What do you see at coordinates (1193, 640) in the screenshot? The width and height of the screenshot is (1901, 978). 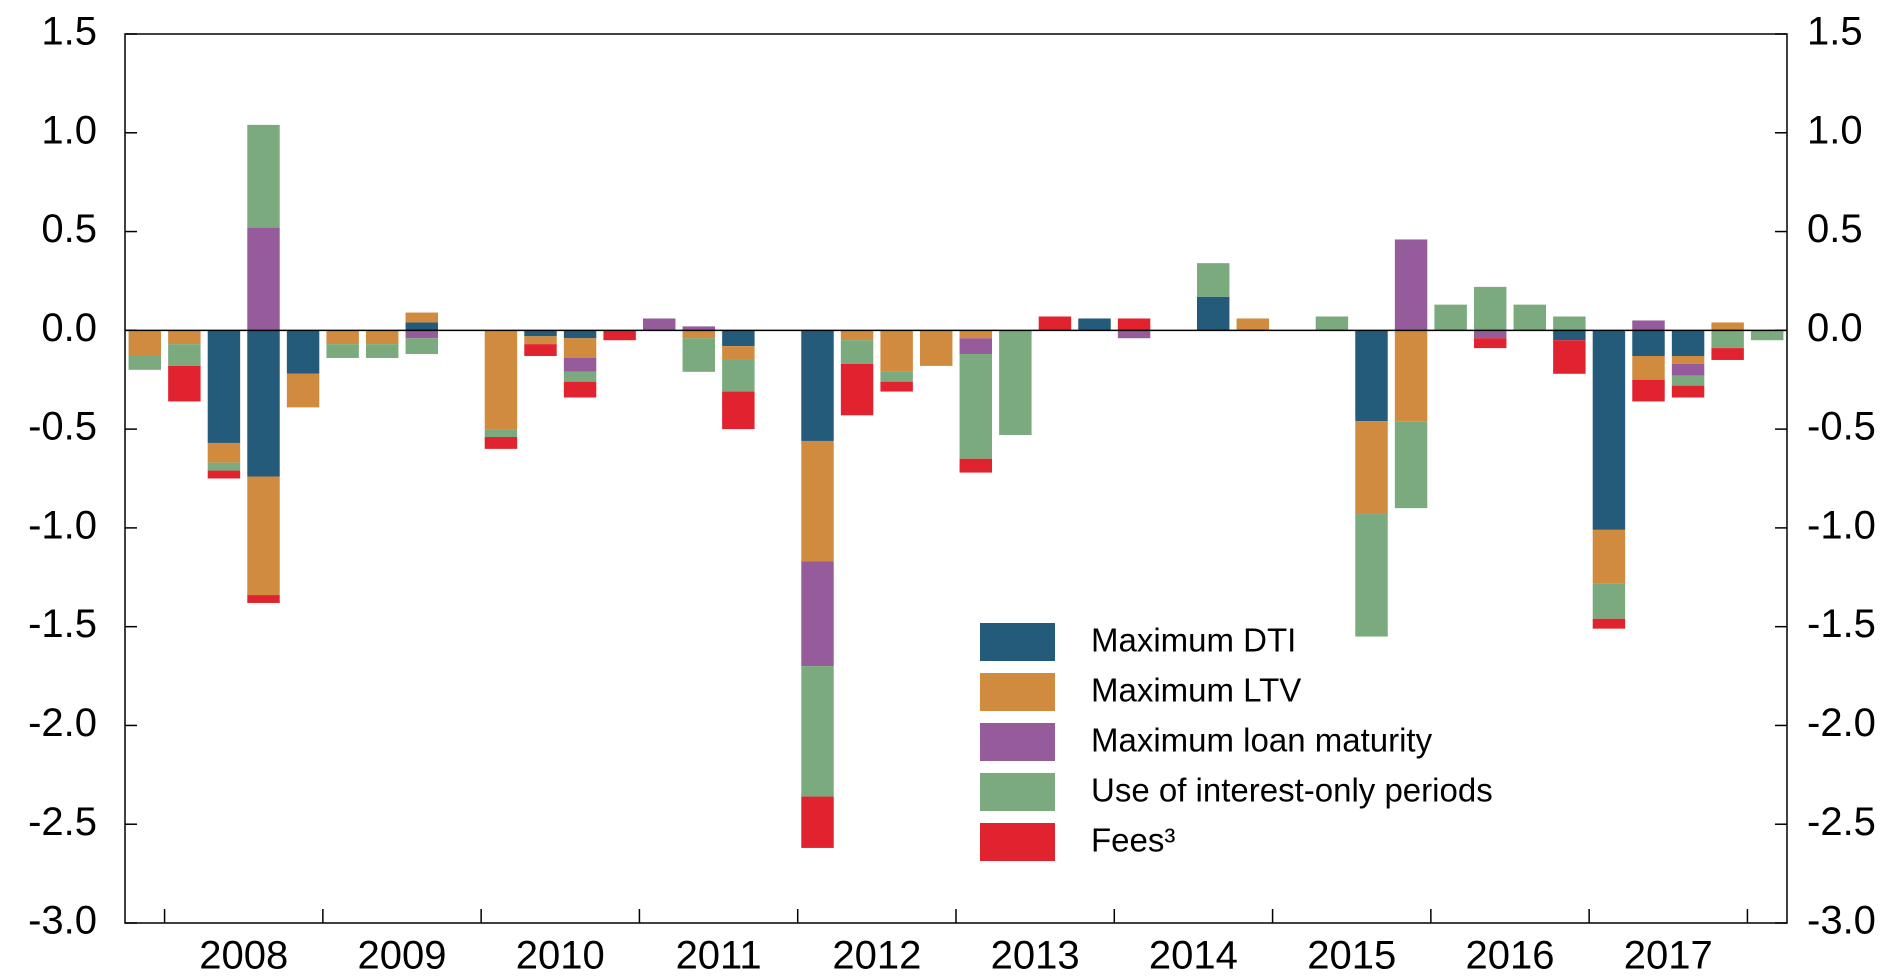 I see `legend-label: Maximum DTI` at bounding box center [1193, 640].